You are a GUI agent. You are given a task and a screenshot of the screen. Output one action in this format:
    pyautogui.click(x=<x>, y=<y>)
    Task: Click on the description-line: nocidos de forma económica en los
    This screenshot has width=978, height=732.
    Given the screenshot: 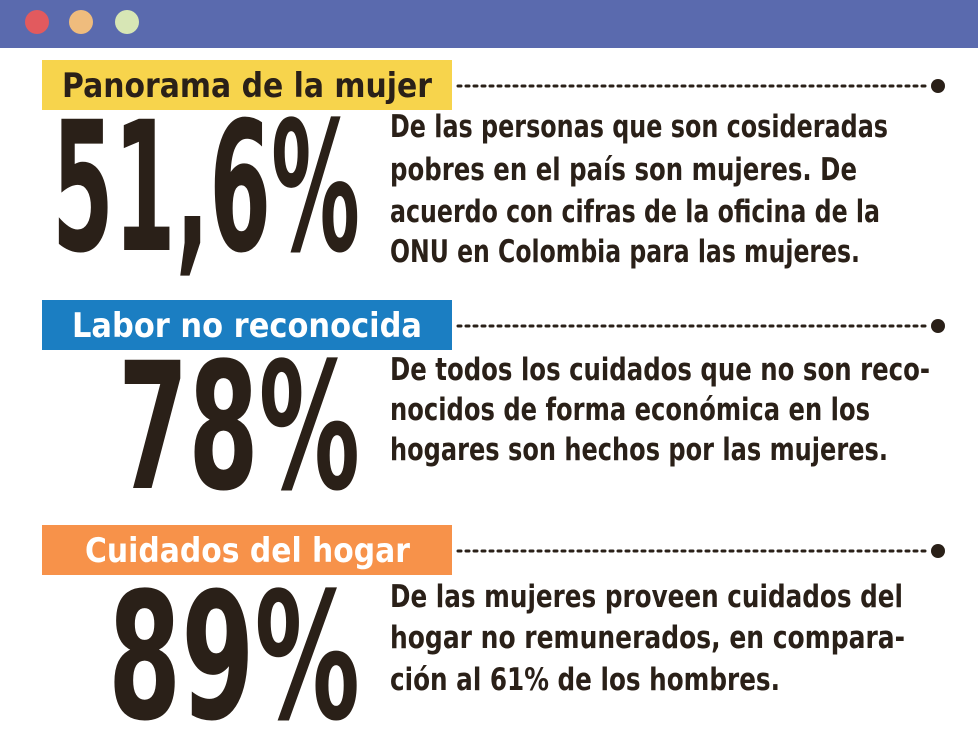 What is the action you would take?
    pyautogui.click(x=630, y=410)
    